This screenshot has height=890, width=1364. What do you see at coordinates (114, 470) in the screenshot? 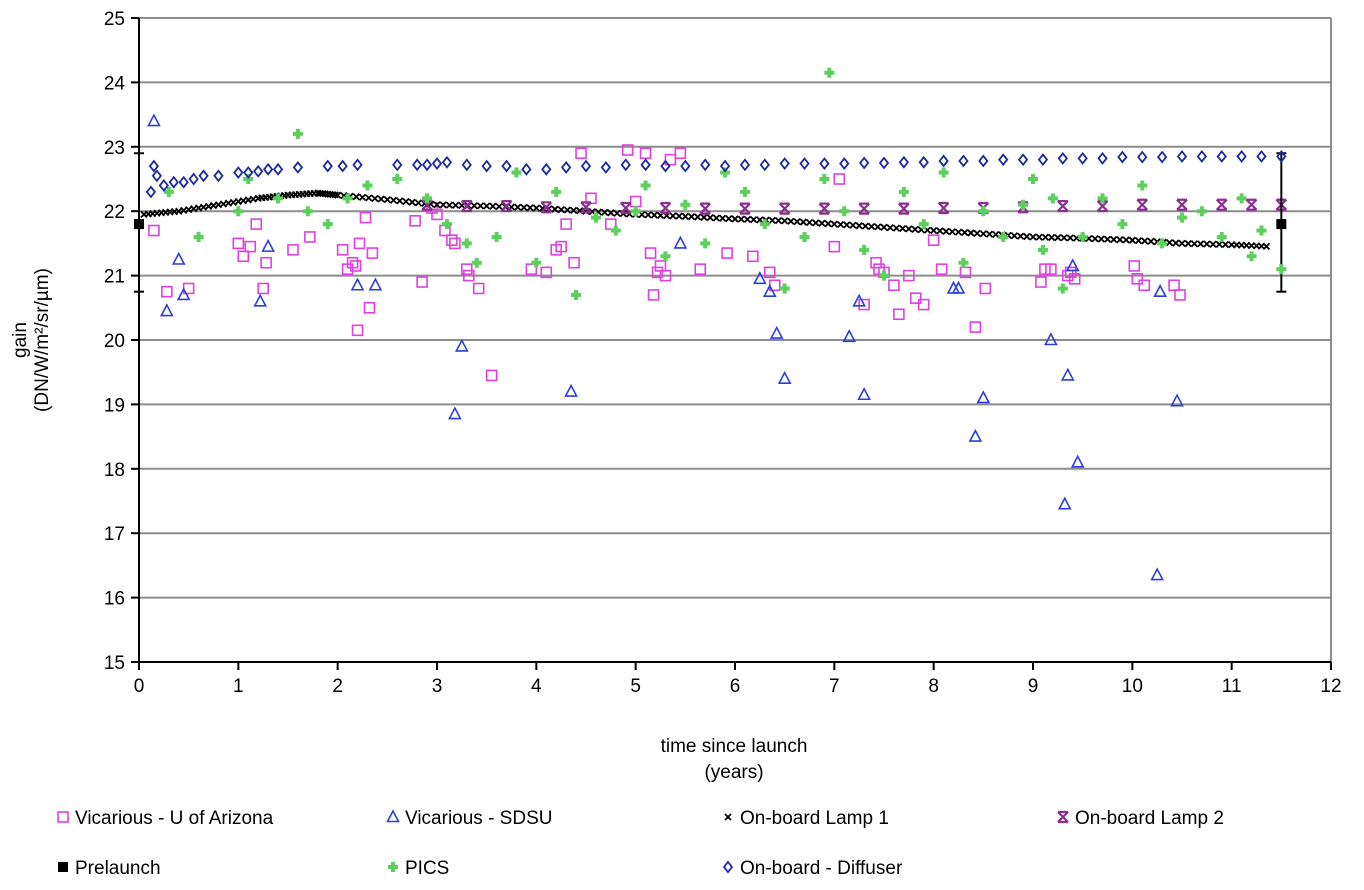
I see `y-tick-label: 18` at bounding box center [114, 470].